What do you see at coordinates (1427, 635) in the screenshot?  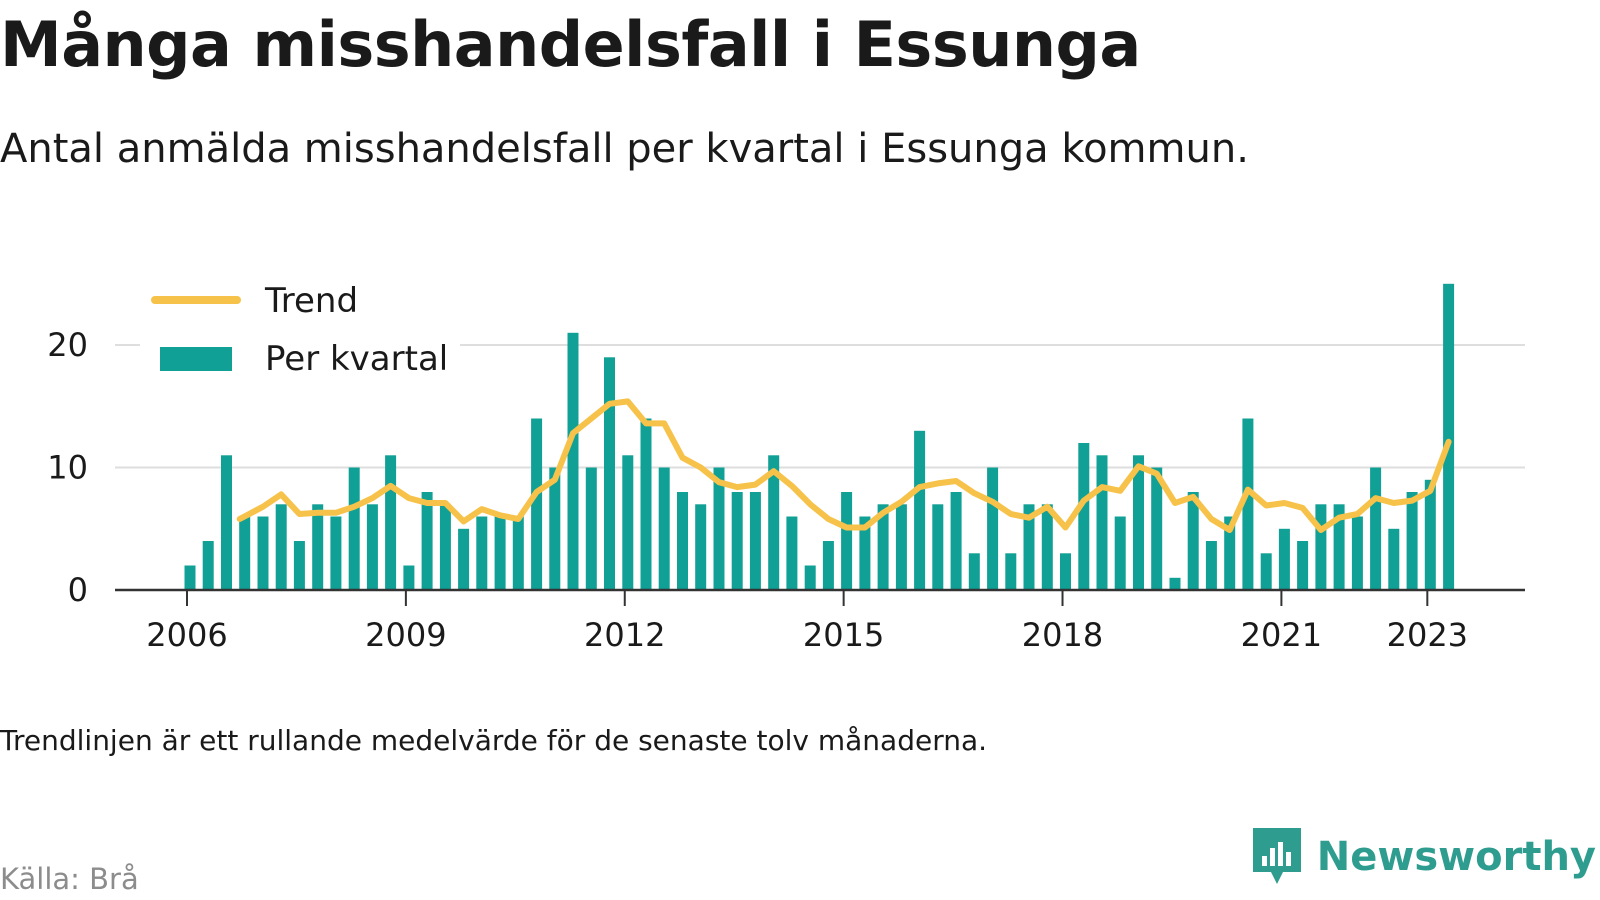 I see `x-tick-label: 2023` at bounding box center [1427, 635].